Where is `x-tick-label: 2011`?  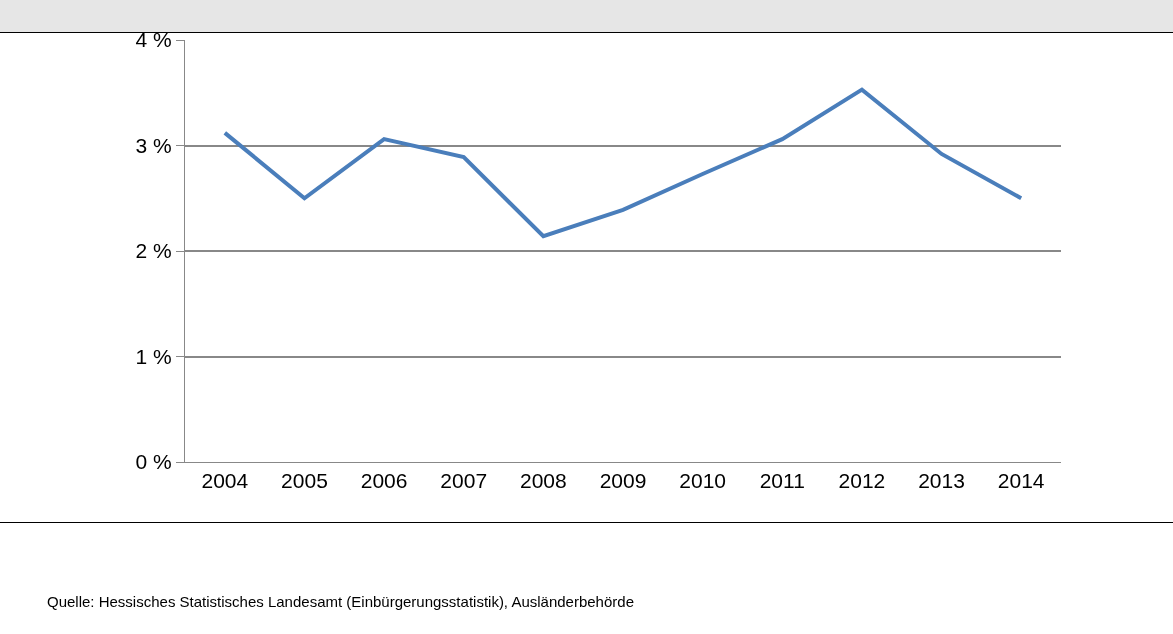 x-tick-label: 2011 is located at coordinates (782, 481).